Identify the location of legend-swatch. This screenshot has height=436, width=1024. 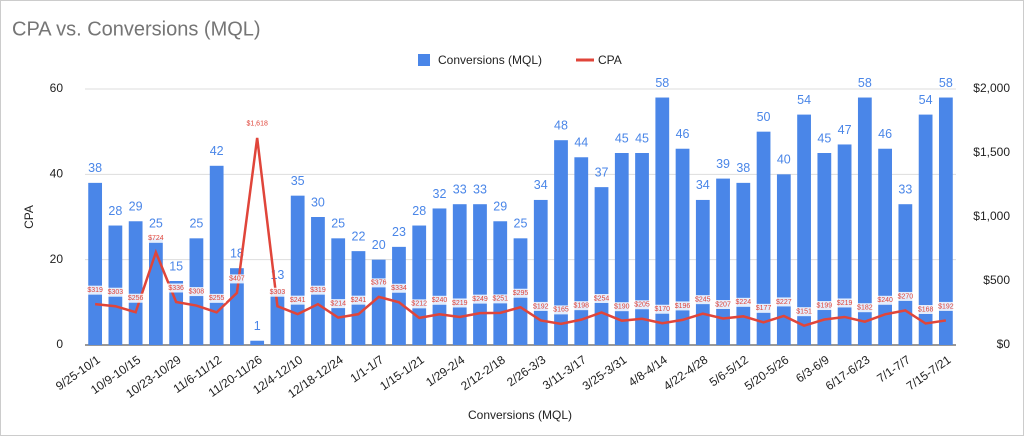
(424, 60).